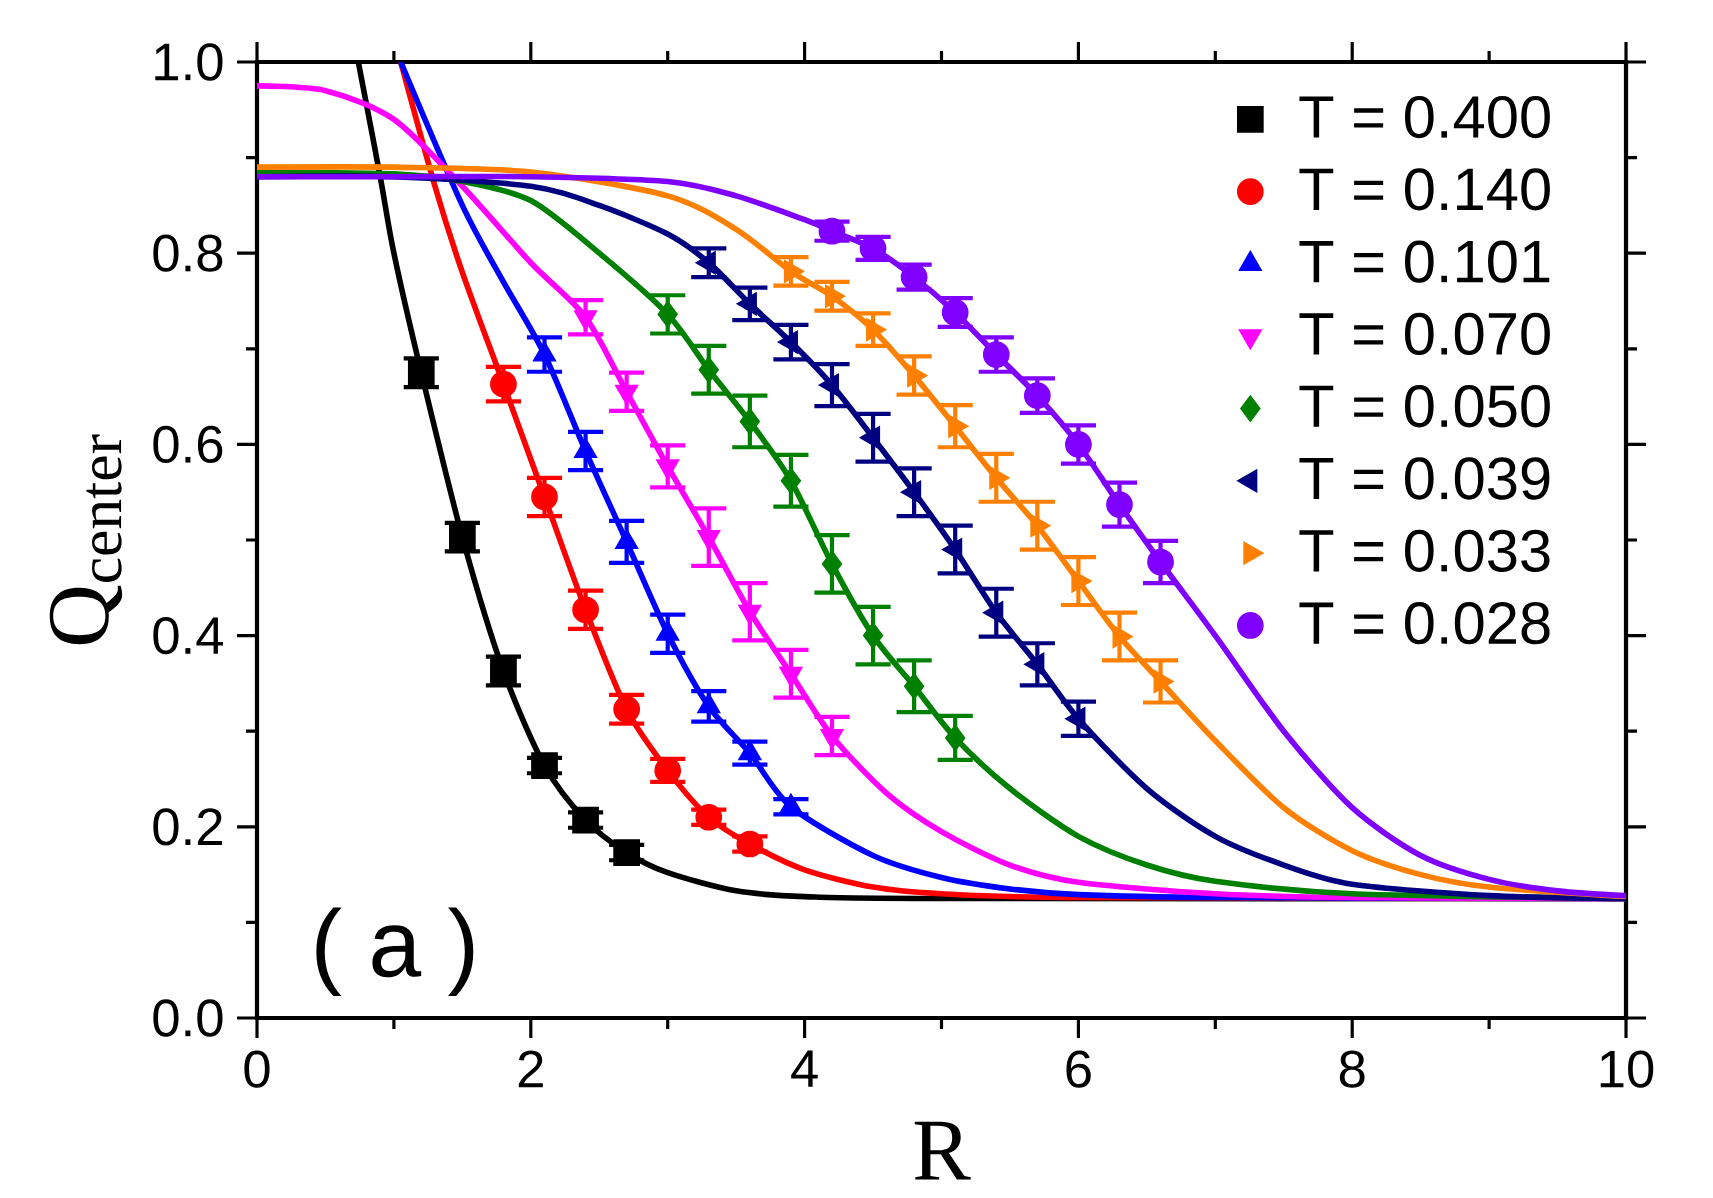 The width and height of the screenshot is (1713, 1198). I want to click on y-axis-title: Q$_{center}$, so click(86, 539).